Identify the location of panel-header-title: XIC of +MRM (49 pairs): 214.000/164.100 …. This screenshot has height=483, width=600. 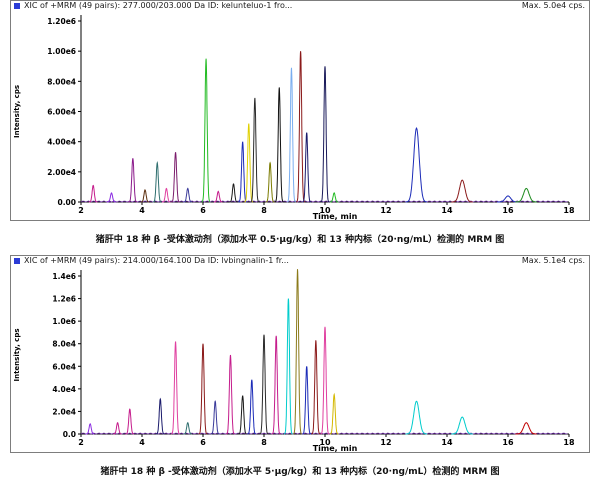
(156, 260).